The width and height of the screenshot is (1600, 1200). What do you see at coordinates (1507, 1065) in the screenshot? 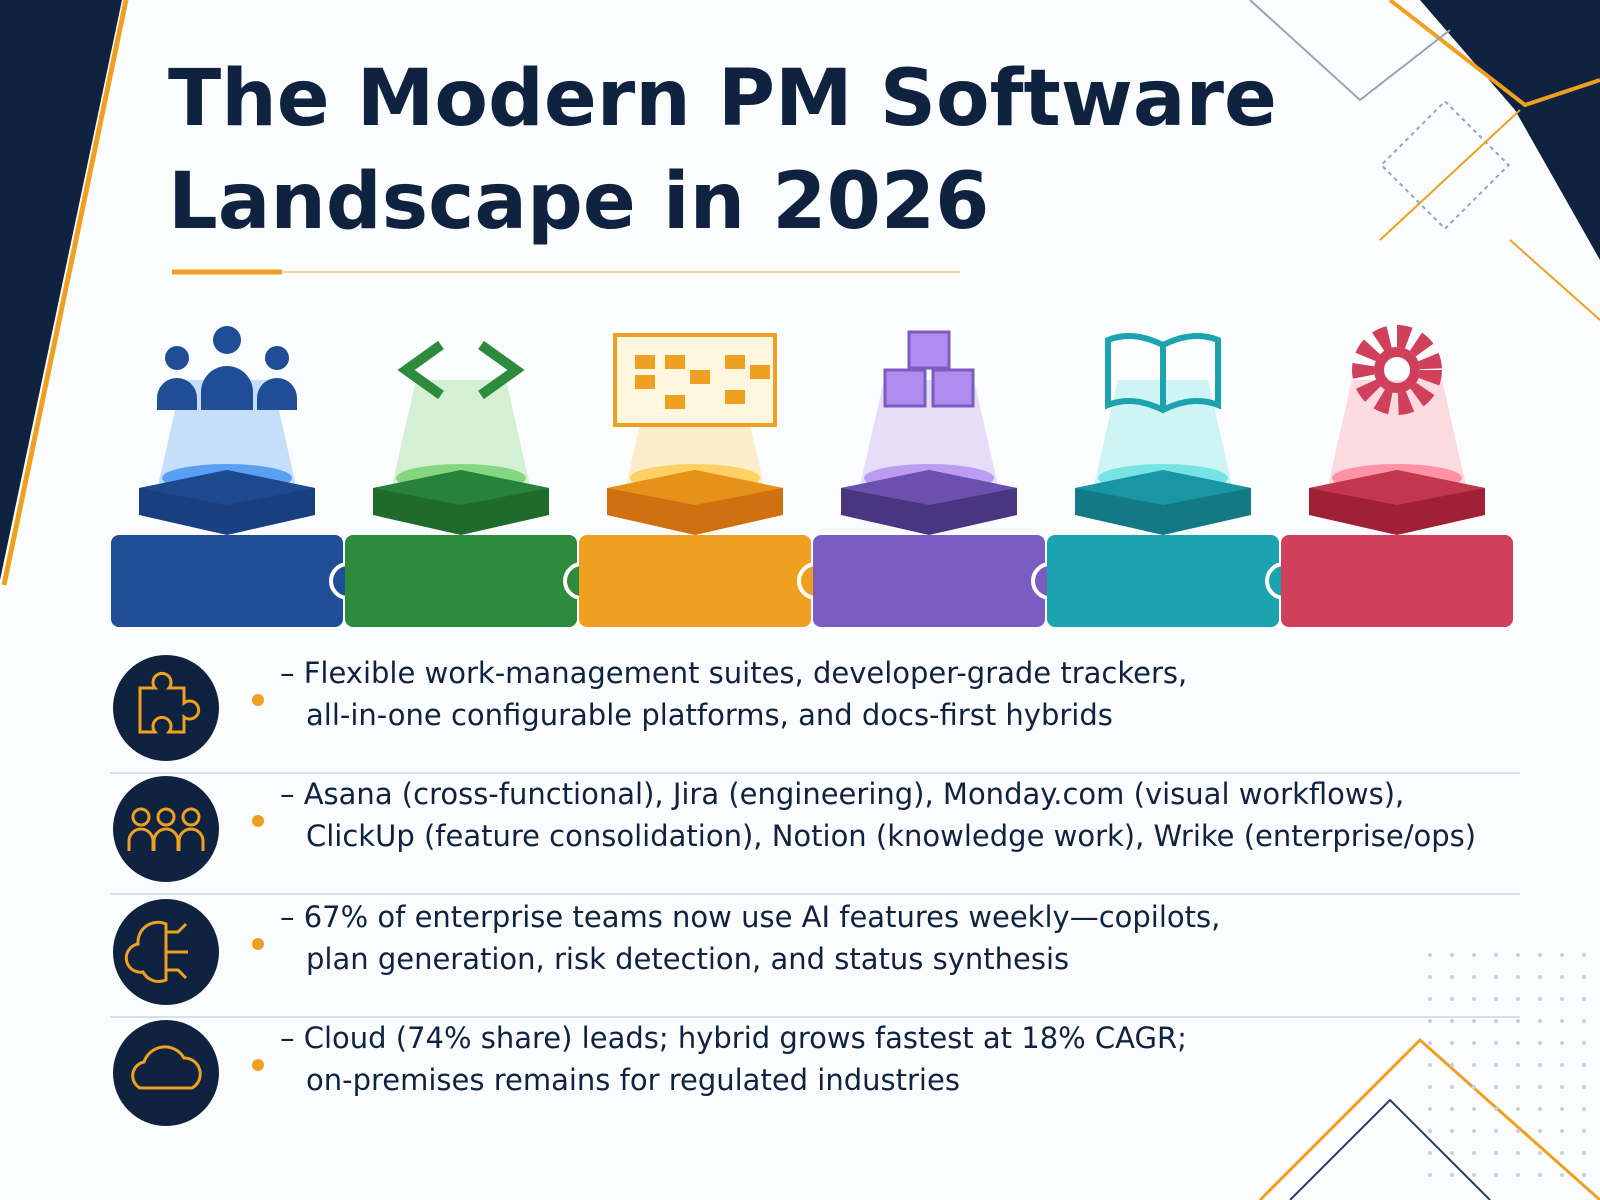
I see `dot-grid` at bounding box center [1507, 1065].